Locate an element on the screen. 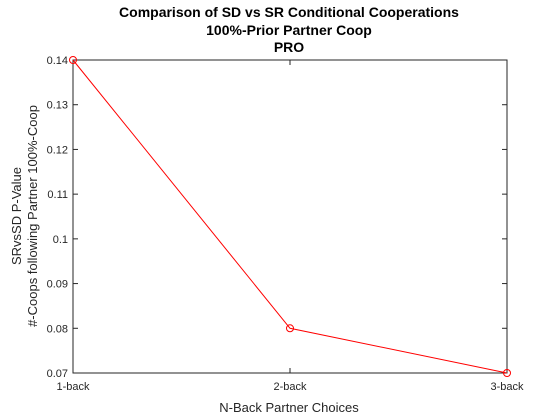 This screenshot has width=560, height=420. y-axis-label-line-2: #-Coops following Partner 100%-Coop is located at coordinates (32, 216).